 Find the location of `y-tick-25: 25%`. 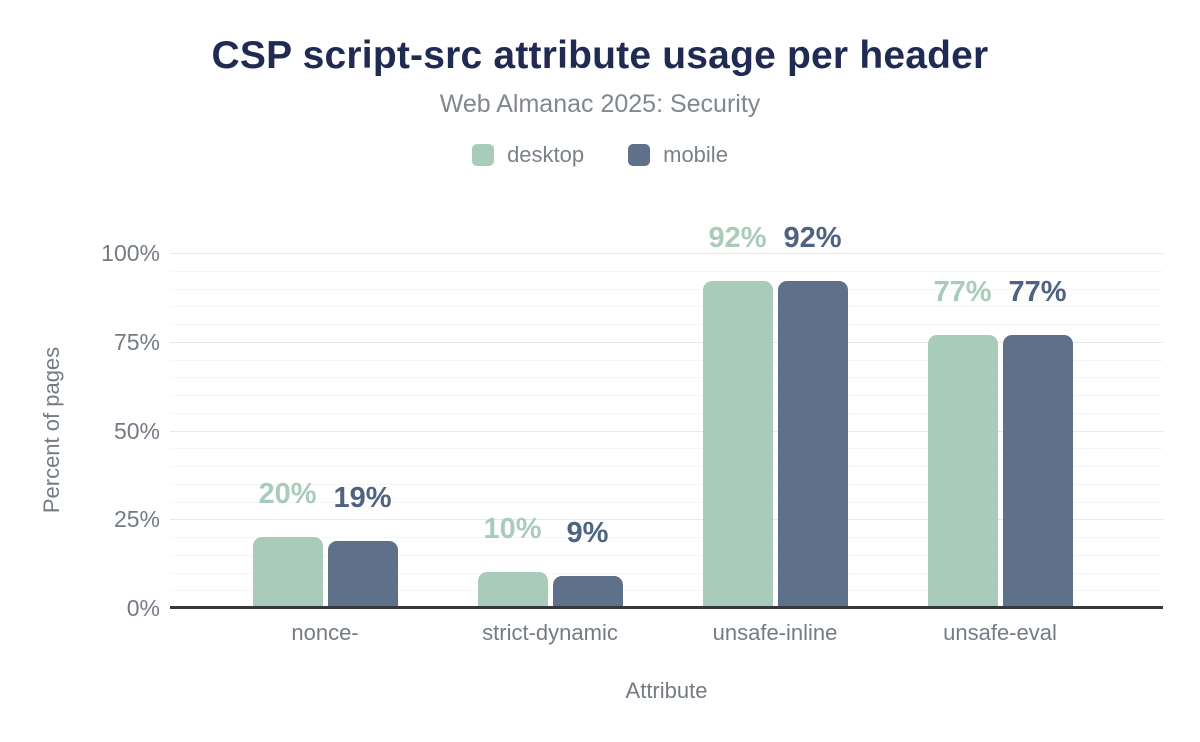

y-tick-25: 25% is located at coordinates (136, 519).